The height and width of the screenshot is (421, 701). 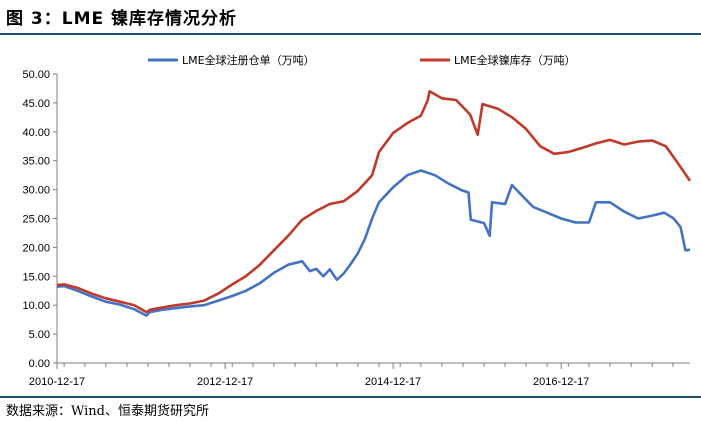 What do you see at coordinates (36, 75) in the screenshot?
I see `y-tick-label: 50.00` at bounding box center [36, 75].